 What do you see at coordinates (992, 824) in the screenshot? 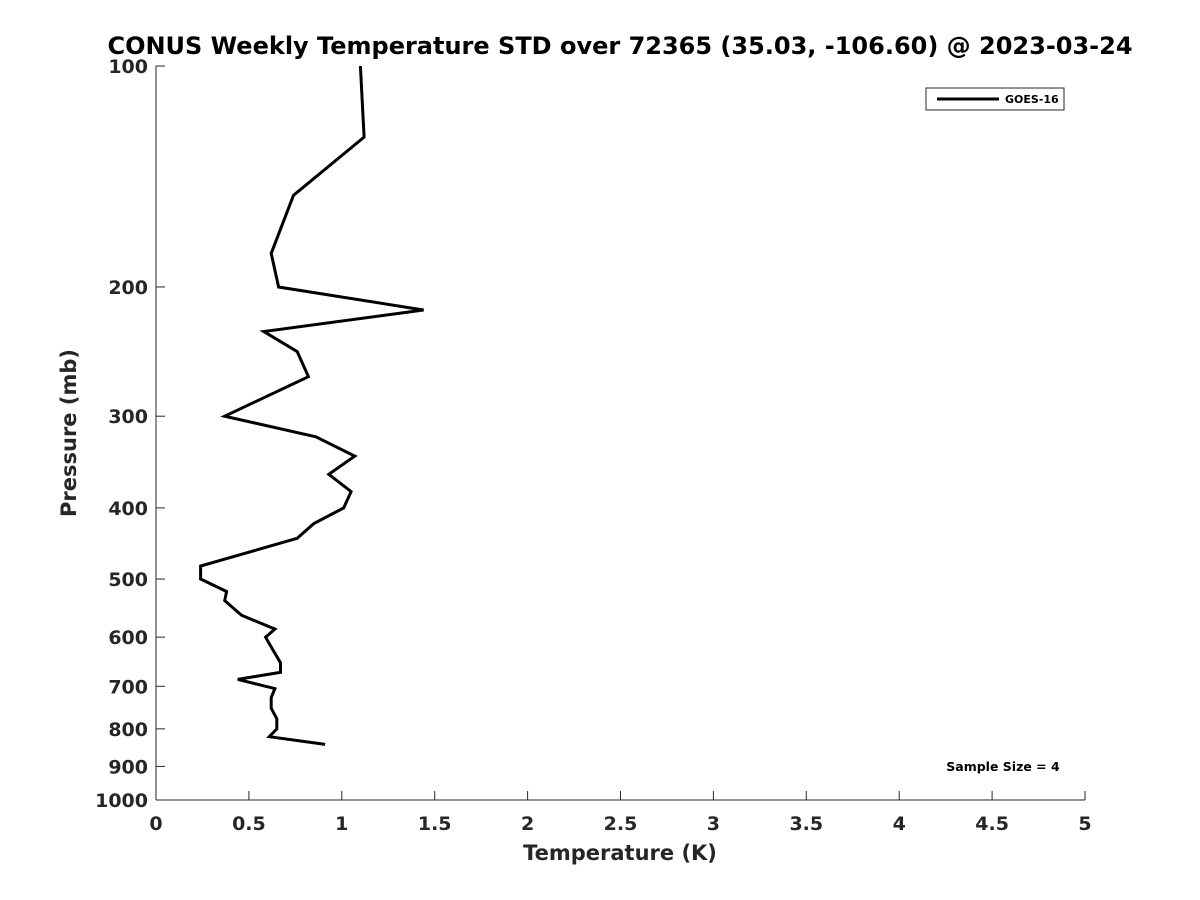
I see `x-tick-label: 4.5` at bounding box center [992, 824].